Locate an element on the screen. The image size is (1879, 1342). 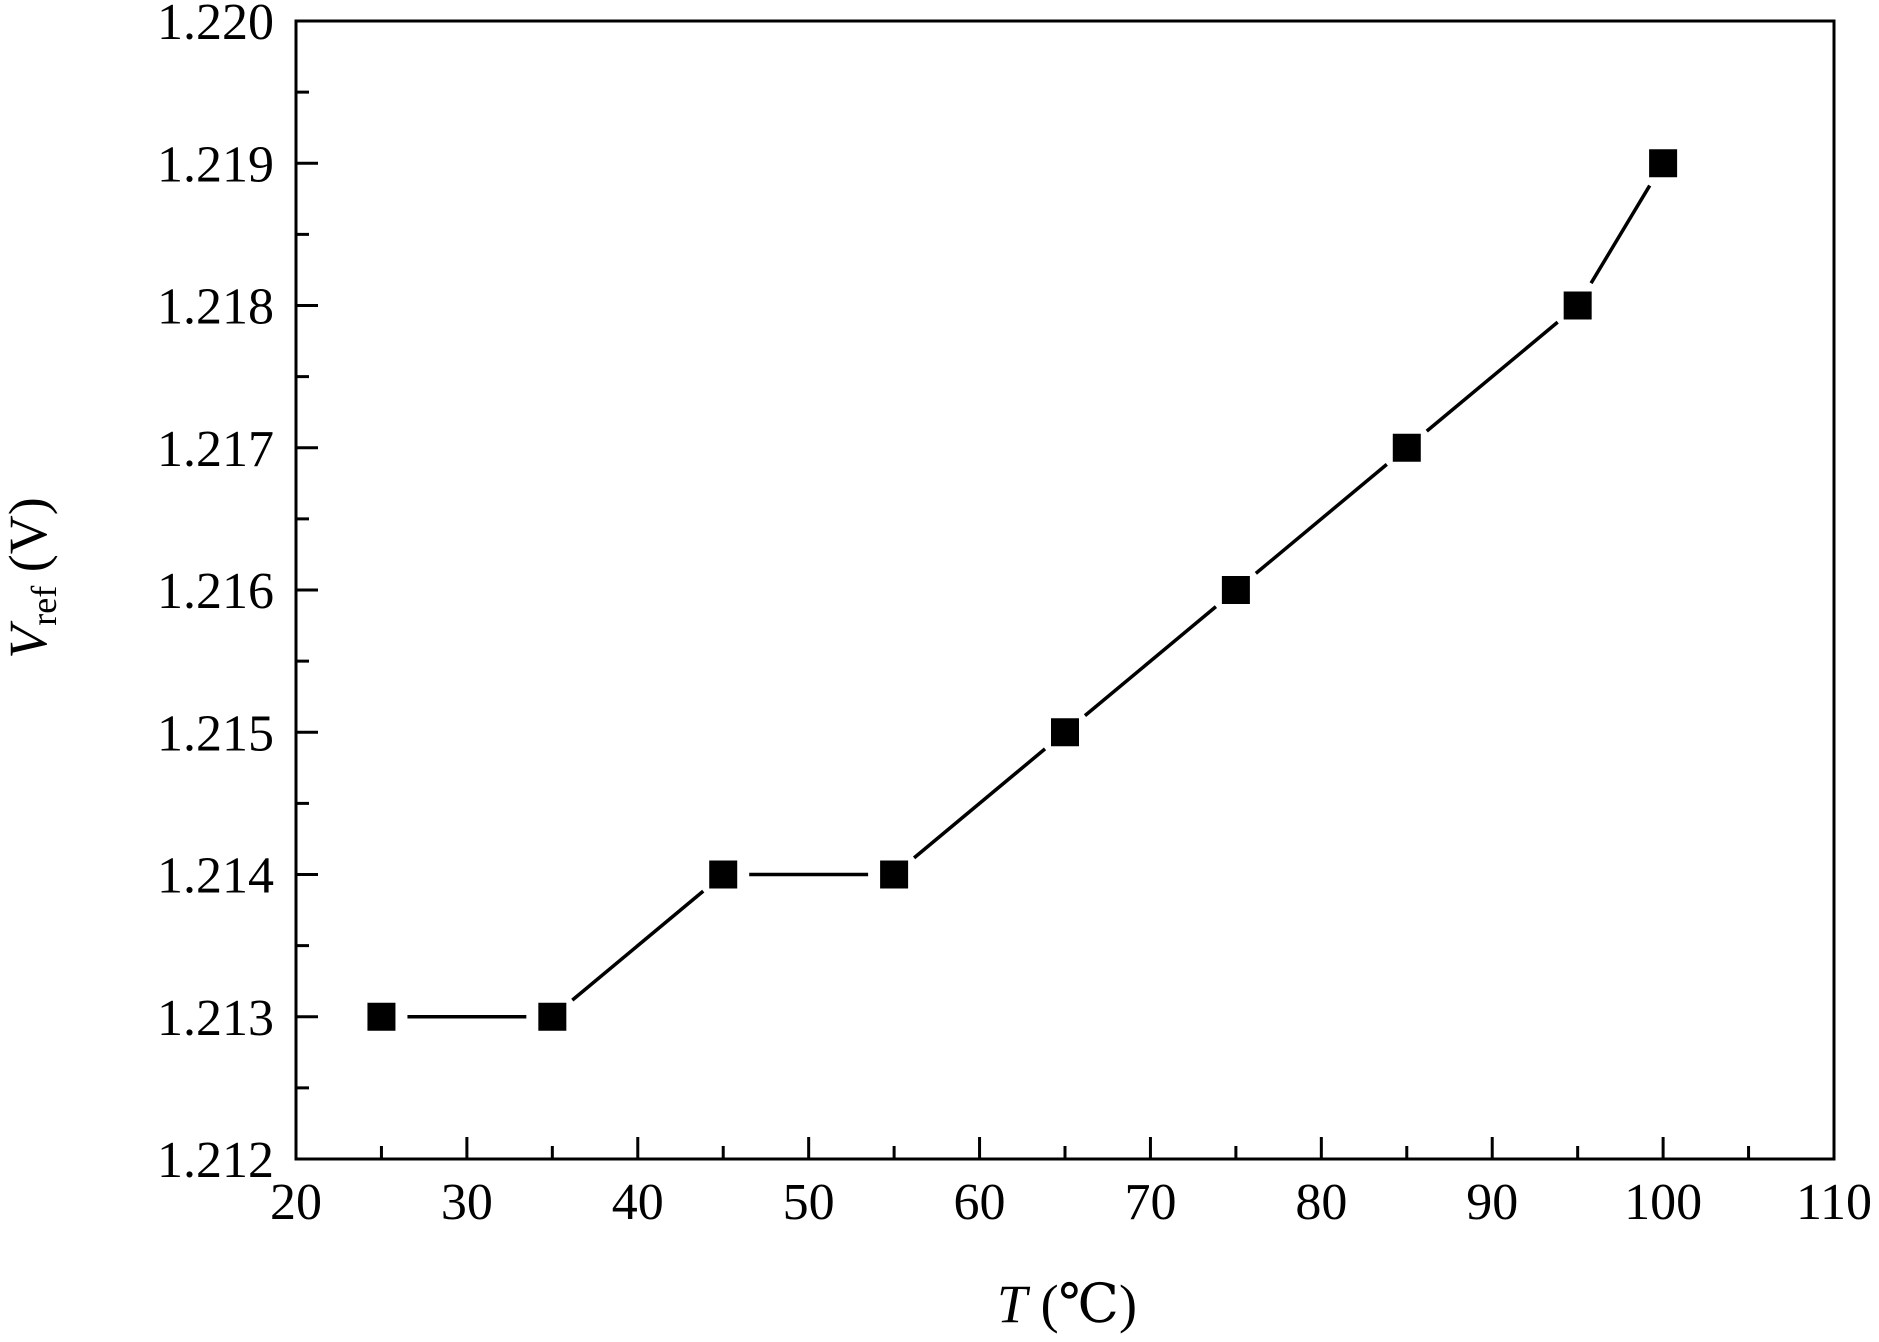
y-tick-label: 1.218 is located at coordinates (215, 307).